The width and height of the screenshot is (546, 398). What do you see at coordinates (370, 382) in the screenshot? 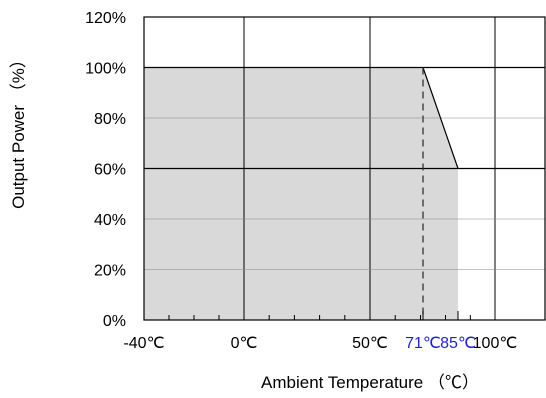
I see `x-axis-label: Ambient Temperature （℃）` at bounding box center [370, 382].